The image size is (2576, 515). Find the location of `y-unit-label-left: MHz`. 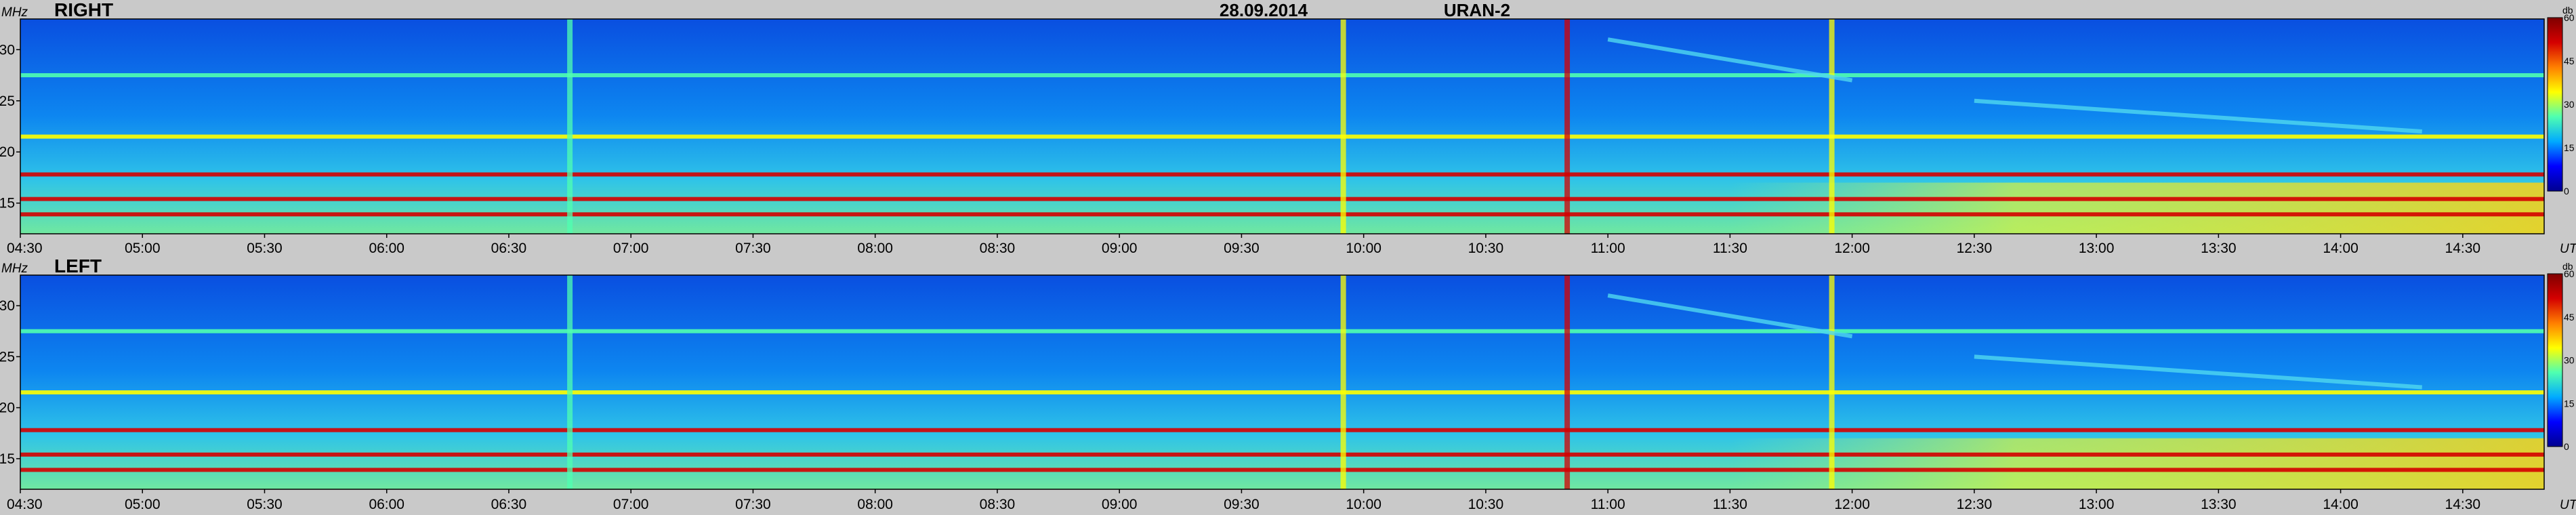

y-unit-label-left: MHz is located at coordinates (14, 269).